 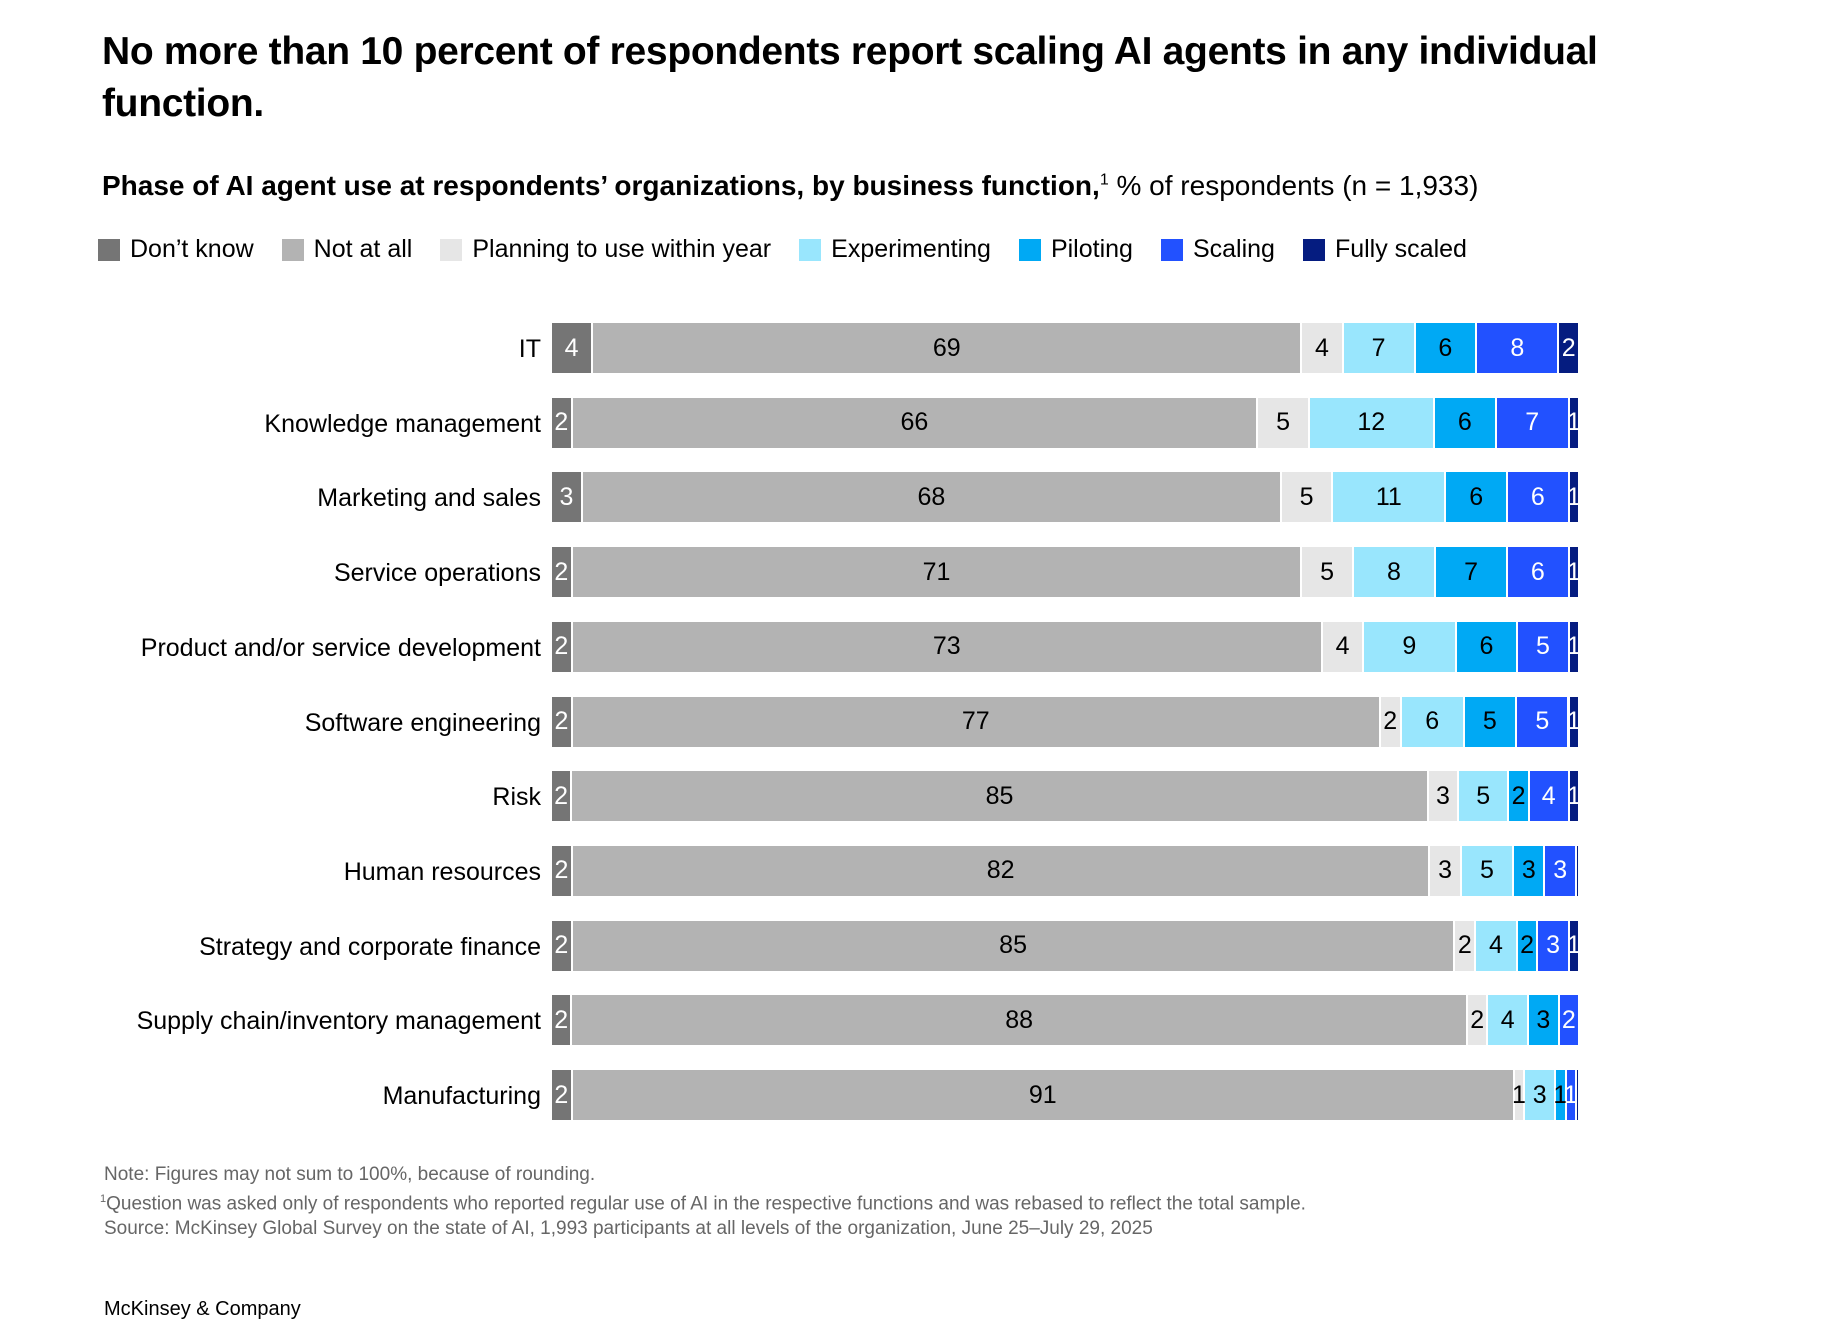 I want to click on legend-label: Piloting, so click(x=1091, y=249).